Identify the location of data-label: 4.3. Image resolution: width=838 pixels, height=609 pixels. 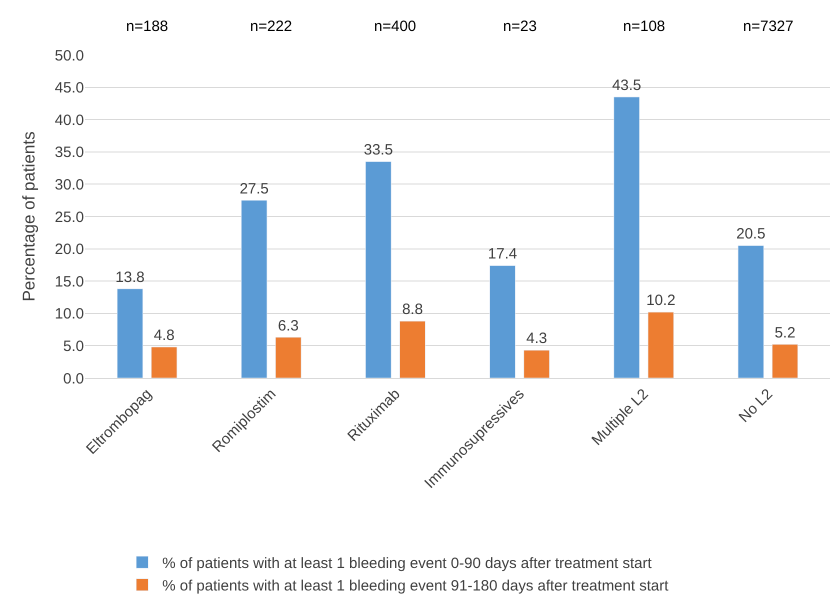
(537, 339).